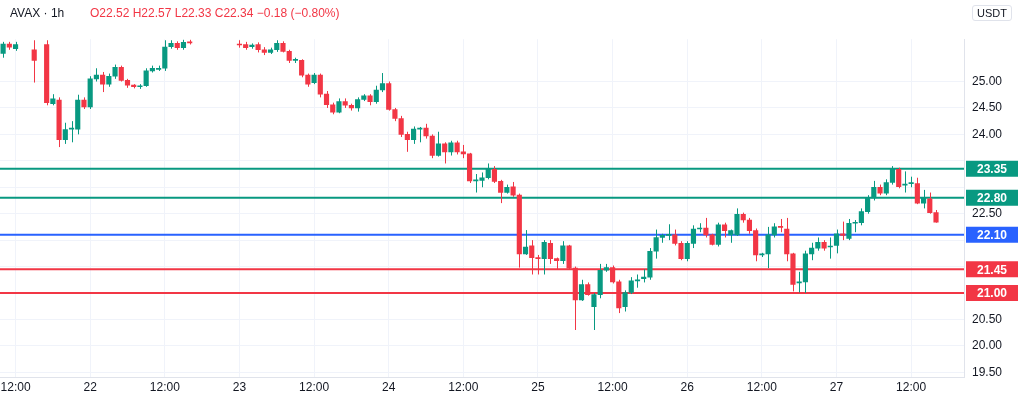 The width and height of the screenshot is (1024, 408). I want to click on x-tick-label: 25, so click(538, 387).